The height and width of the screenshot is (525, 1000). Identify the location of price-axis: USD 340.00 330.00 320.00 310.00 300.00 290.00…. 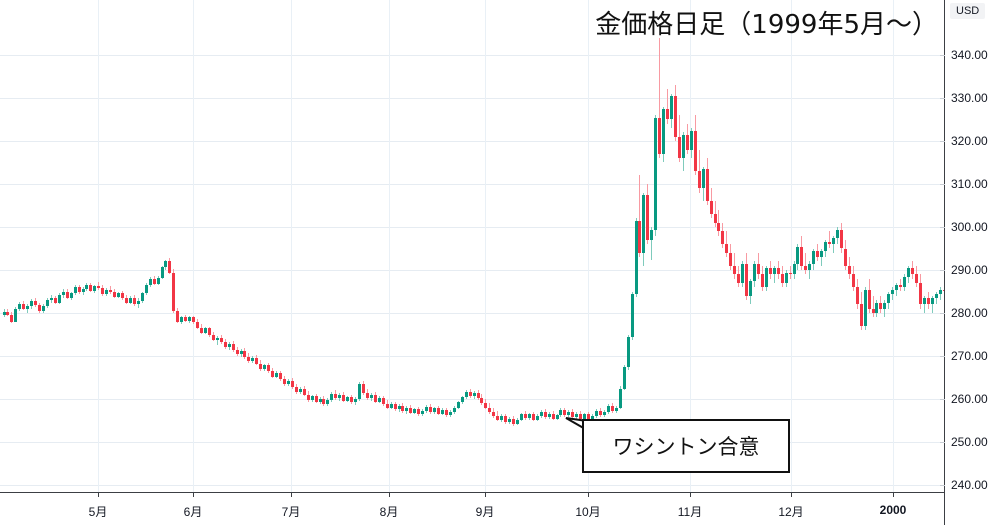
(970, 262).